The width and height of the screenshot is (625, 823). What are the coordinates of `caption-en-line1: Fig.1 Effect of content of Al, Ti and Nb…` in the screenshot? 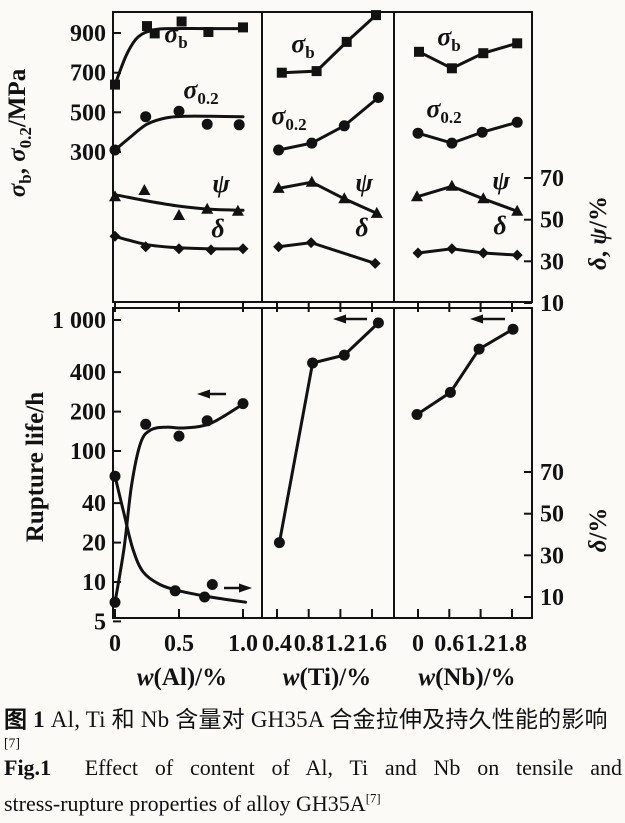 It's located at (313, 768).